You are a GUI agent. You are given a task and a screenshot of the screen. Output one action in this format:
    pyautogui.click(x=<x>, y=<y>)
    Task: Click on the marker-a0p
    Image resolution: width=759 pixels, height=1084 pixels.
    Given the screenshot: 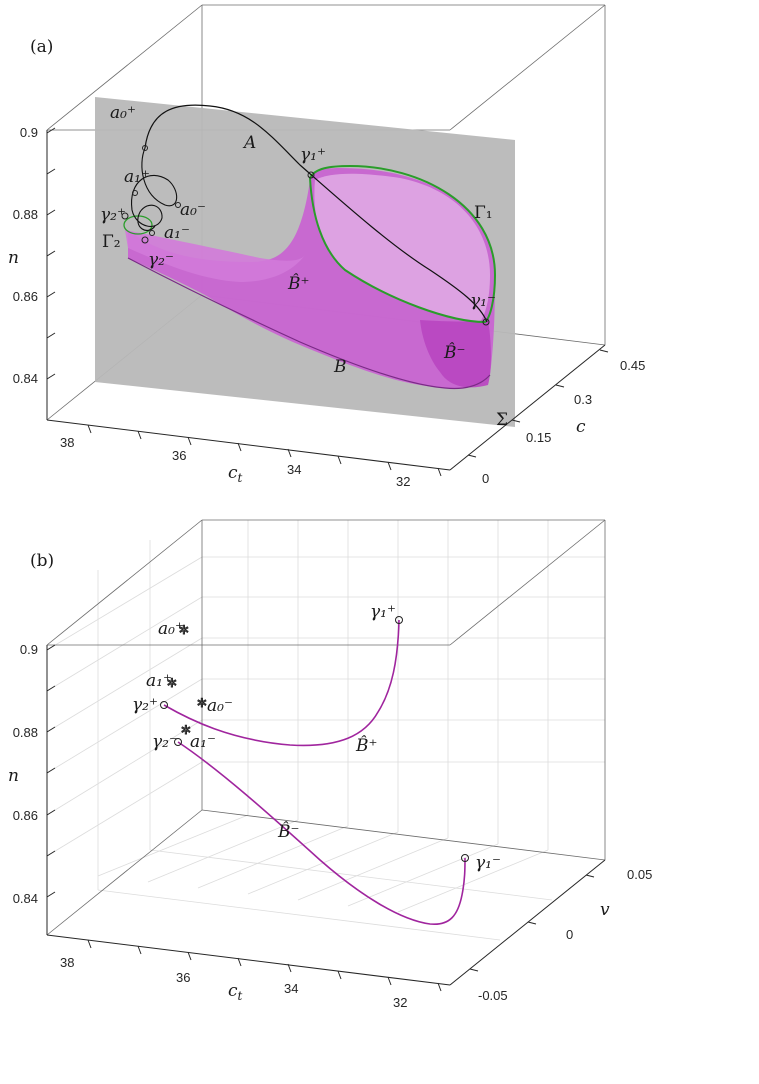 What is the action you would take?
    pyautogui.click(x=145, y=148)
    